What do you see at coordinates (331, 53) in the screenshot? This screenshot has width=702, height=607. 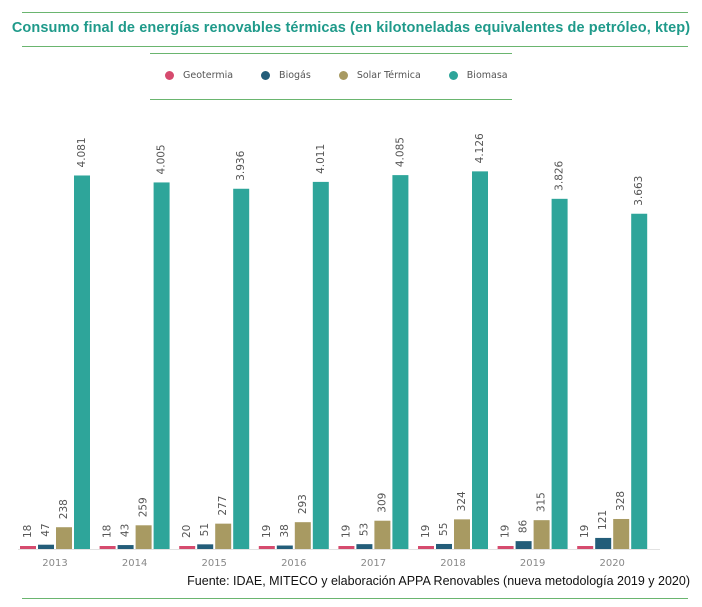 I see `legend-divider-top` at bounding box center [331, 53].